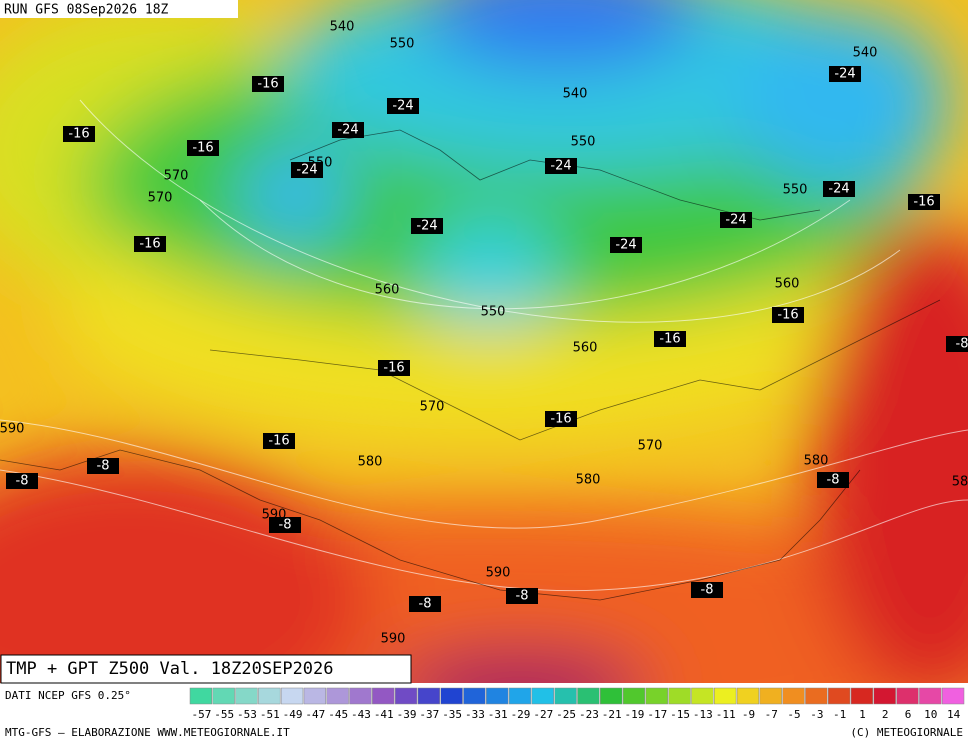  Describe the element at coordinates (930, 714) in the screenshot. I see `colorbar-label: 10` at that location.